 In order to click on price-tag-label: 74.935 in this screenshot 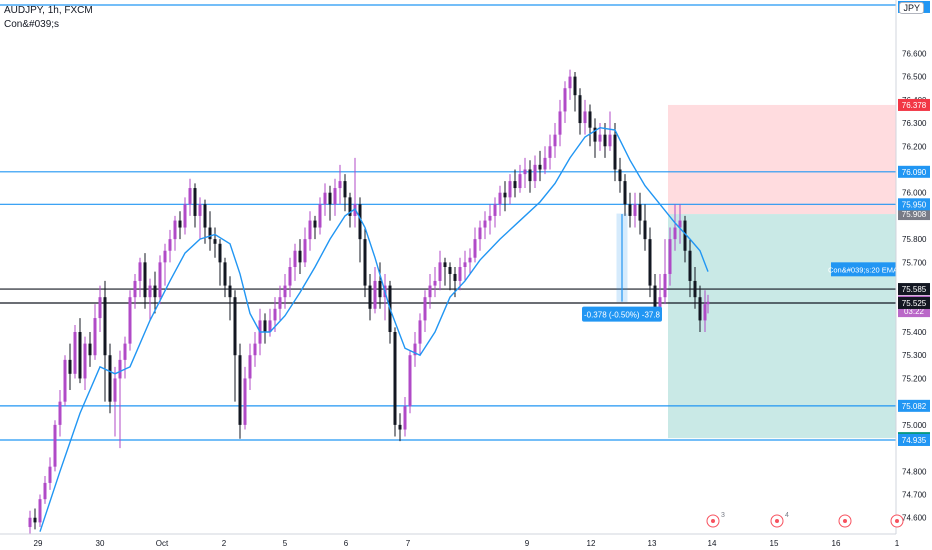, I will do `click(914, 440)`.